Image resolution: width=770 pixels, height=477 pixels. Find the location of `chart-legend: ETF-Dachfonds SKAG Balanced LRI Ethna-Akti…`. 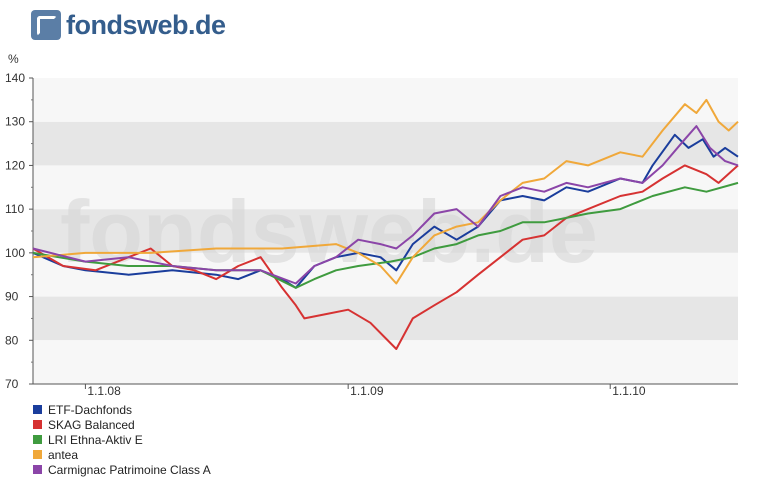

chart-legend: ETF-Dachfonds SKAG Balanced LRI Ethna-Akti… is located at coordinates (122, 439).